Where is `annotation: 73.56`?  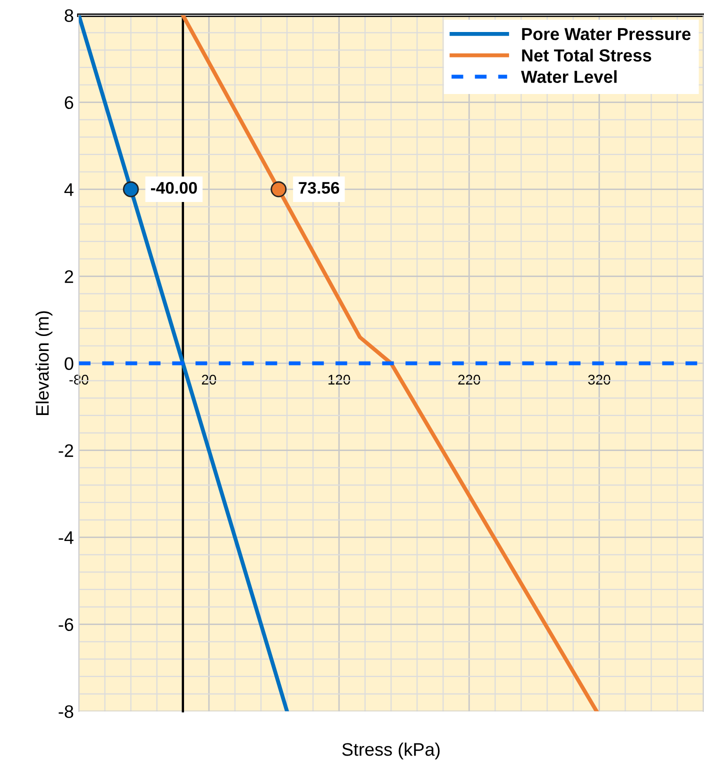
annotation: 73.56 is located at coordinates (319, 188).